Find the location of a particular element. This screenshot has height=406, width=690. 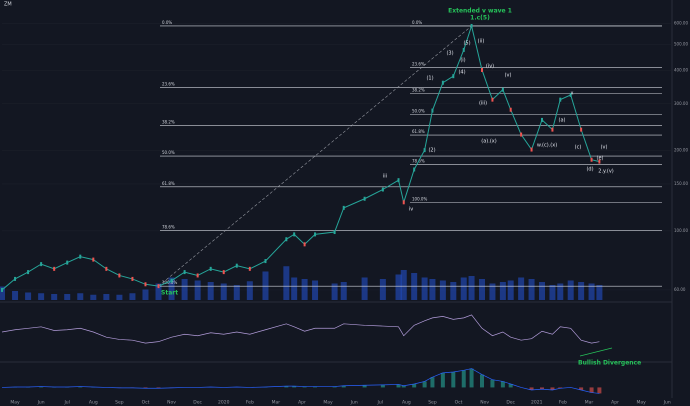

wave-label: (iii) is located at coordinates (483, 104).